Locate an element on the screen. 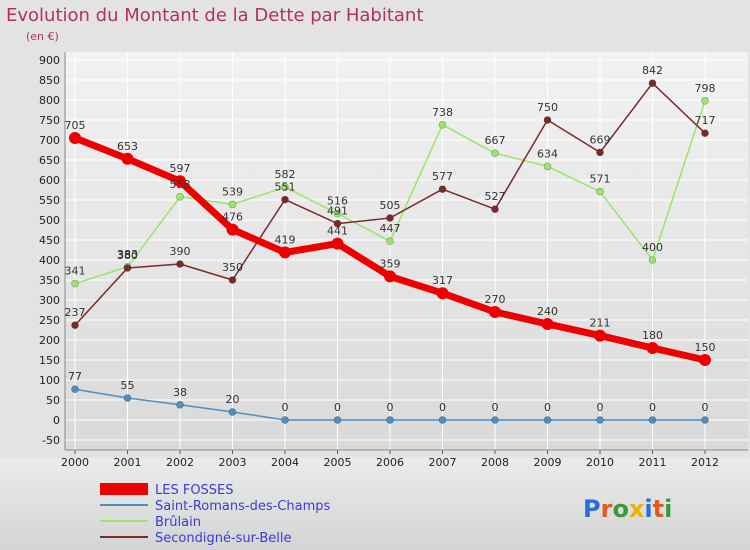 The width and height of the screenshot is (750, 550). data-label-secondigne-sur-belle: 505 is located at coordinates (390, 205).